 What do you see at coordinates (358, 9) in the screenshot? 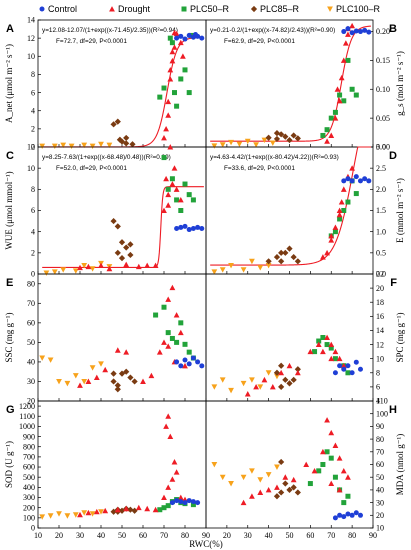
I see `legend-label-plc100: PLC100–R` at bounding box center [358, 9].